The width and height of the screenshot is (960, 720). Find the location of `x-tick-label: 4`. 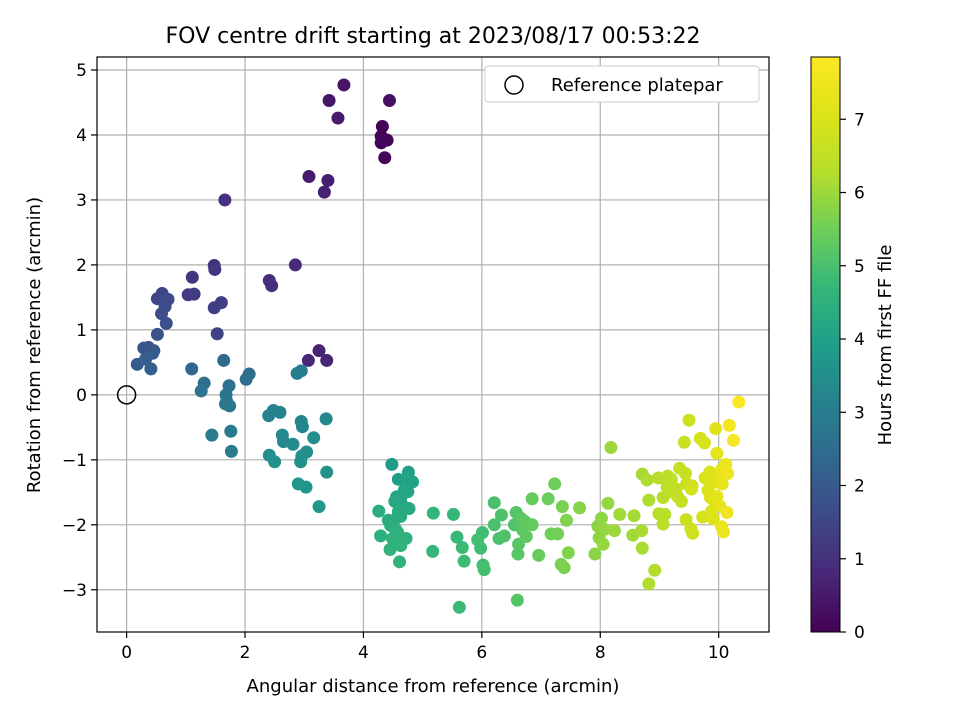

x-tick-label: 4 is located at coordinates (363, 653).